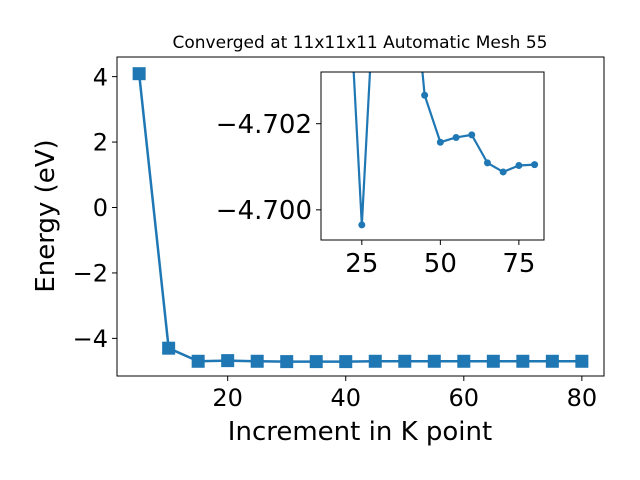 The width and height of the screenshot is (640, 480). Describe the element at coordinates (100, 208) in the screenshot. I see `main-y-tick-label: 0` at that location.